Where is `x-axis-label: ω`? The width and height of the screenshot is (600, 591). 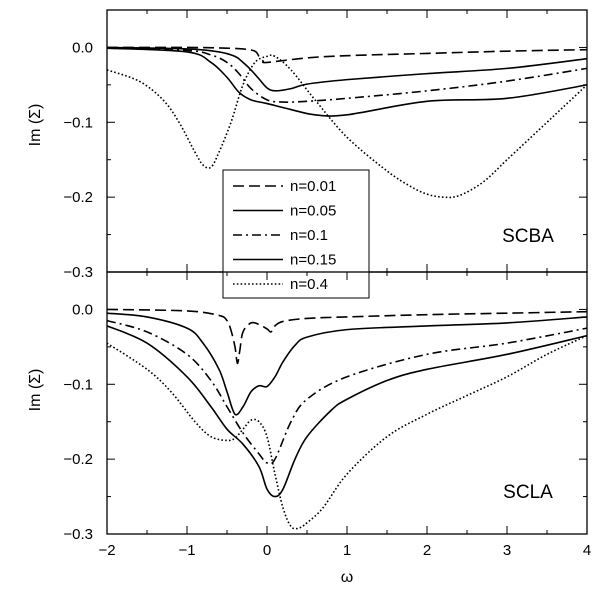
x-axis-label: ω is located at coordinates (347, 577).